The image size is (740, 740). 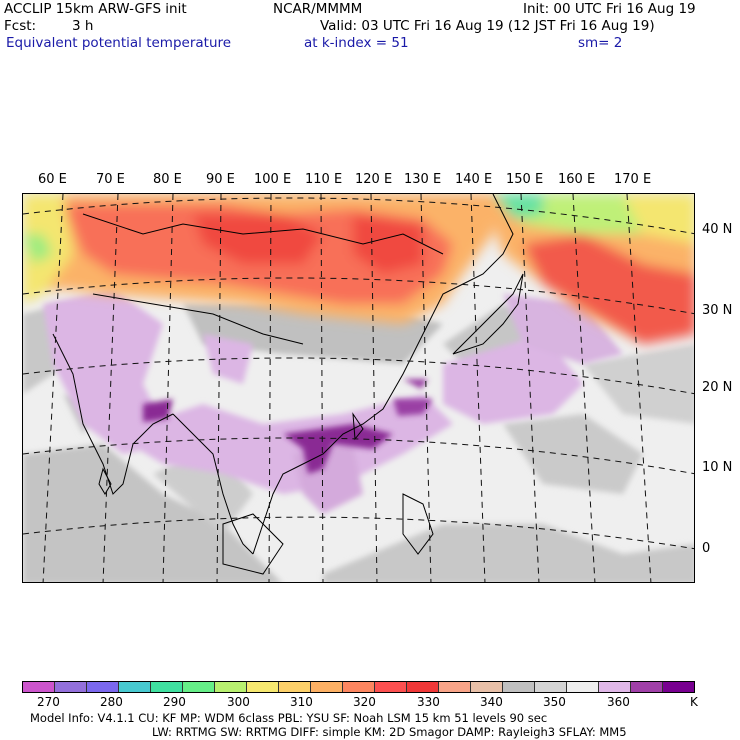 I want to click on smoothing-value: sm= 2, so click(x=600, y=43).